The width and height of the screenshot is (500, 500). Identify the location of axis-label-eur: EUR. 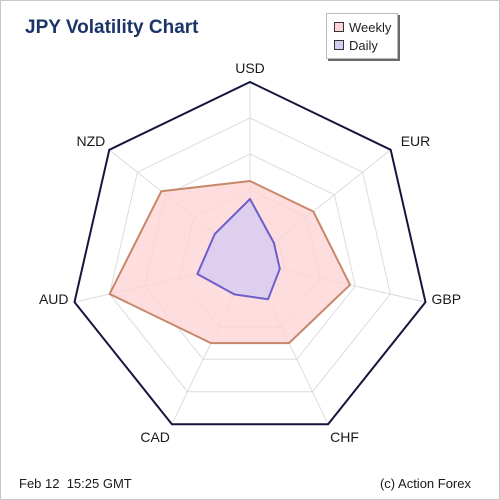
(416, 141).